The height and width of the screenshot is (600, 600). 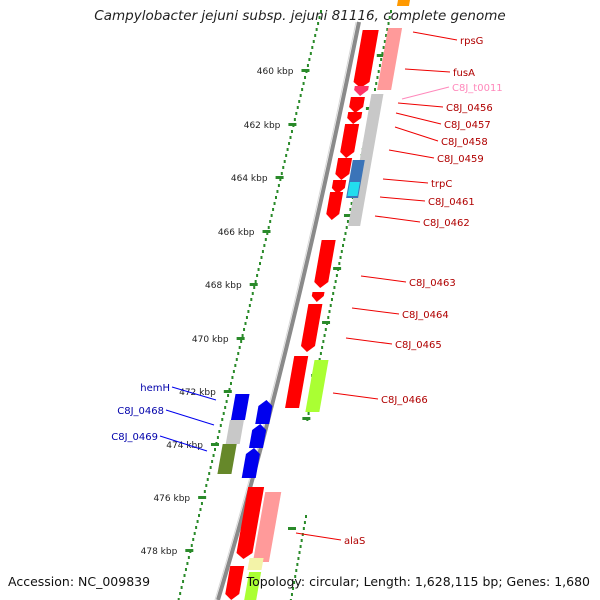 I want to click on gene-C8J_0459-arrow, so click(x=343, y=169).